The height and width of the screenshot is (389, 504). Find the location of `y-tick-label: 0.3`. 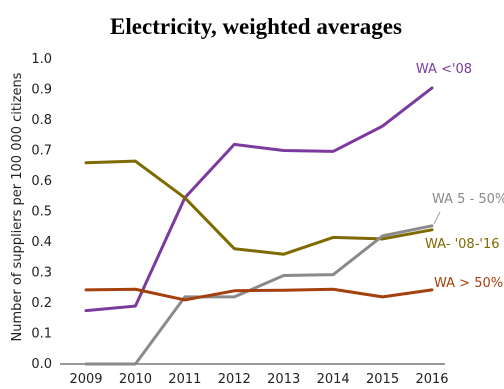

y-tick-label: 0.3 is located at coordinates (41, 273).